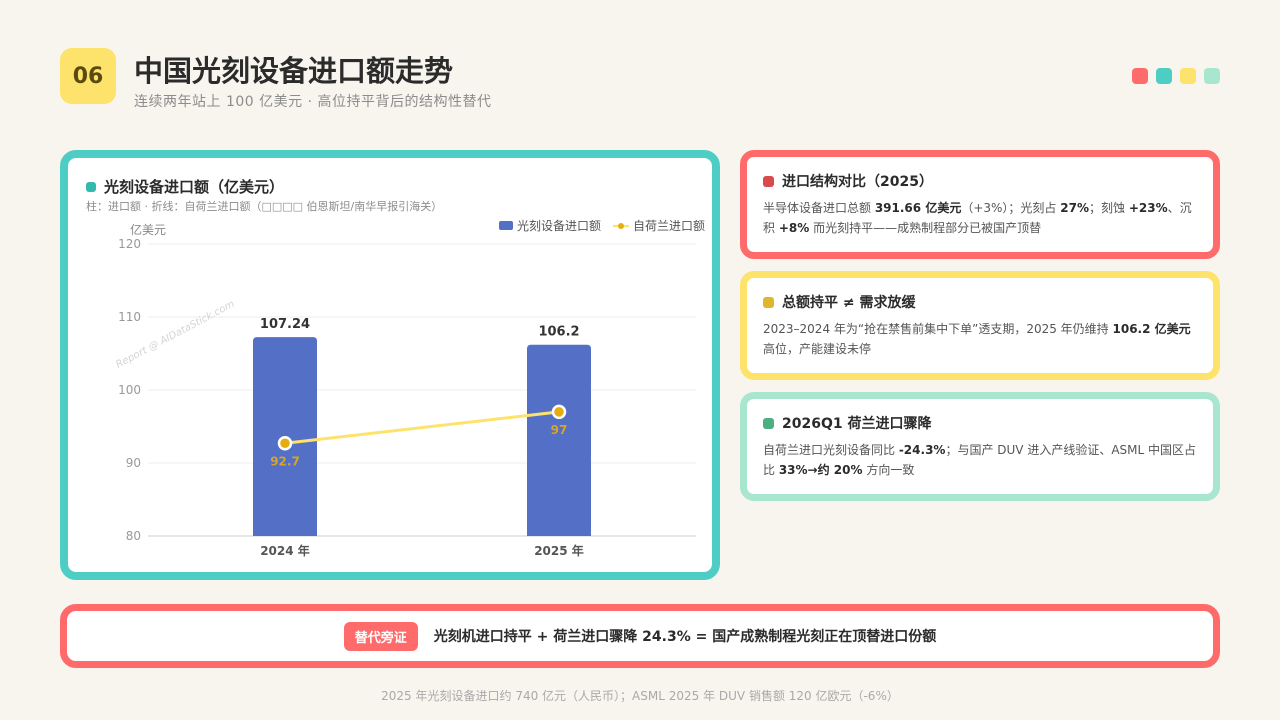 This screenshot has height=720, width=1280. What do you see at coordinates (817, 349) in the screenshot?
I see `info-card-text: 高位，产能建设未停` at bounding box center [817, 349].